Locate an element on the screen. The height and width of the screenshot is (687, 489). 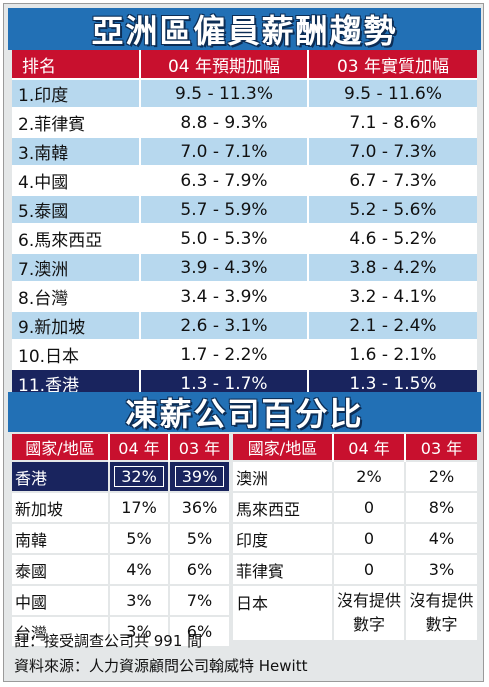
source-note: 資料來源：人力資源顧問公司翰威特 Hewitt is located at coordinates (161, 666).